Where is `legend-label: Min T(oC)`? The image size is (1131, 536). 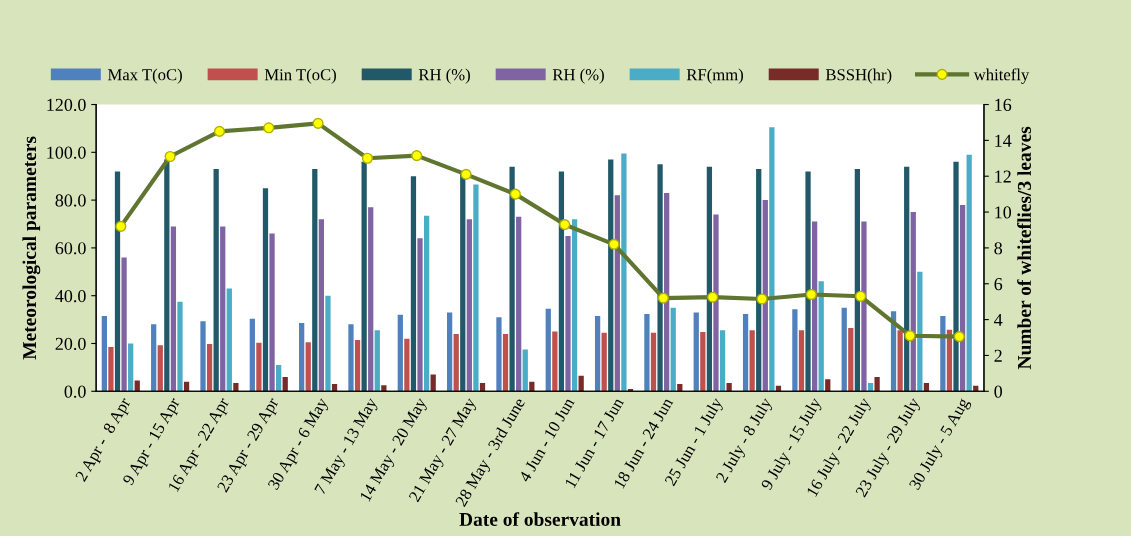
legend-label: Min T(oC) is located at coordinates (300, 76).